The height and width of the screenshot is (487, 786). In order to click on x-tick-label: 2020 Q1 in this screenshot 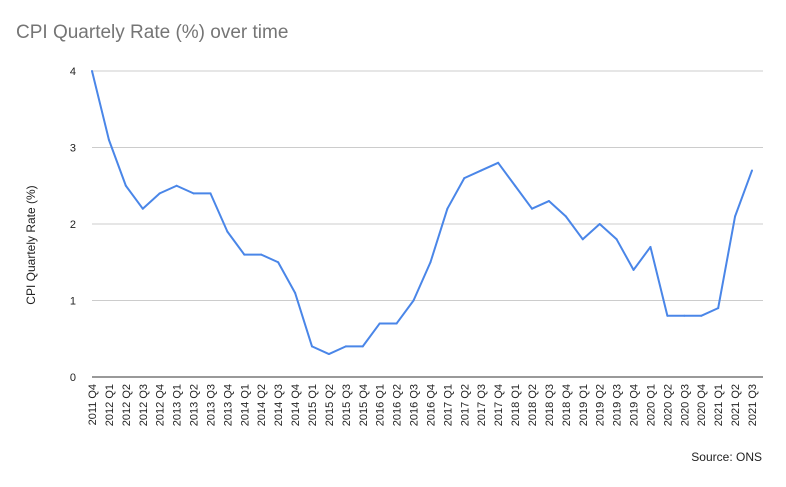, I will do `click(651, 405)`.